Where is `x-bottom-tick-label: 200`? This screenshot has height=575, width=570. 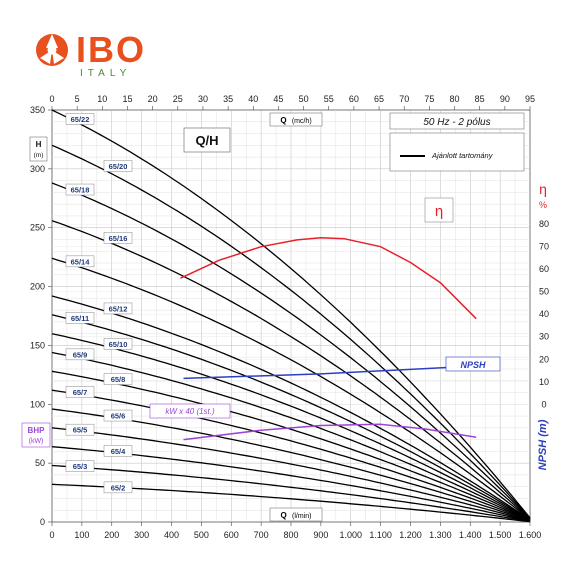
x-bottom-tick-label: 200 is located at coordinates (111, 535).